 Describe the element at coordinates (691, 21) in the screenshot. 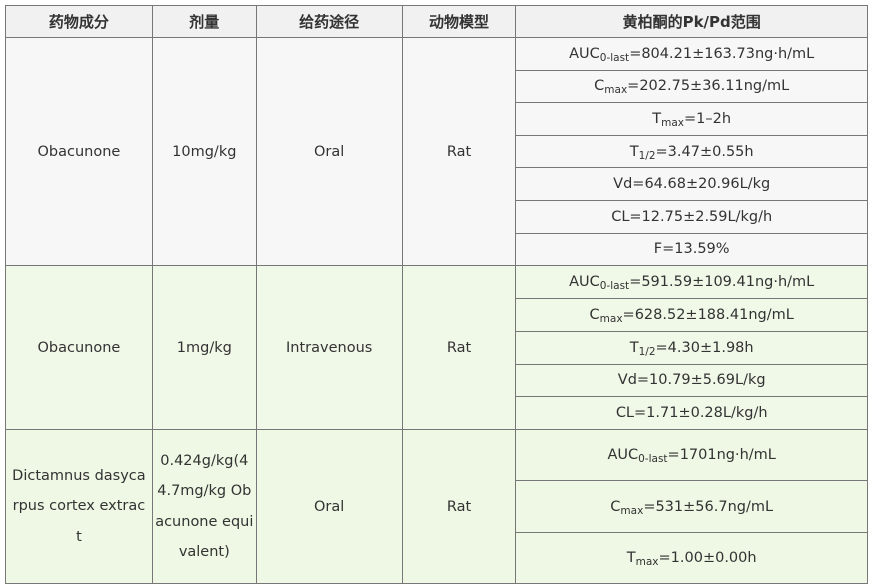

I see `header-pkpd: 黄柏酮的Pk/Pd范围` at that location.